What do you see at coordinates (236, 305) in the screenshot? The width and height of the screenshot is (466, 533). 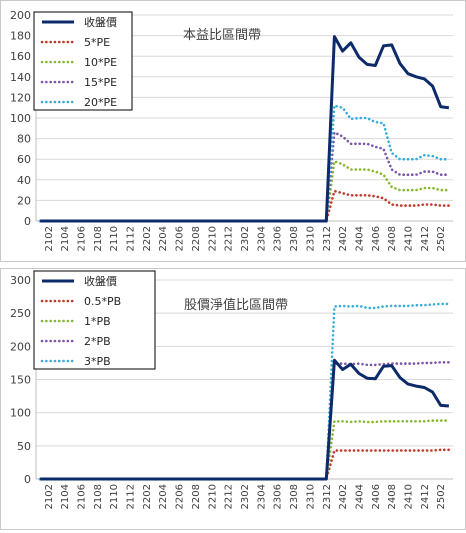 I see `chart-title: 股價淨值比區間帶` at bounding box center [236, 305].